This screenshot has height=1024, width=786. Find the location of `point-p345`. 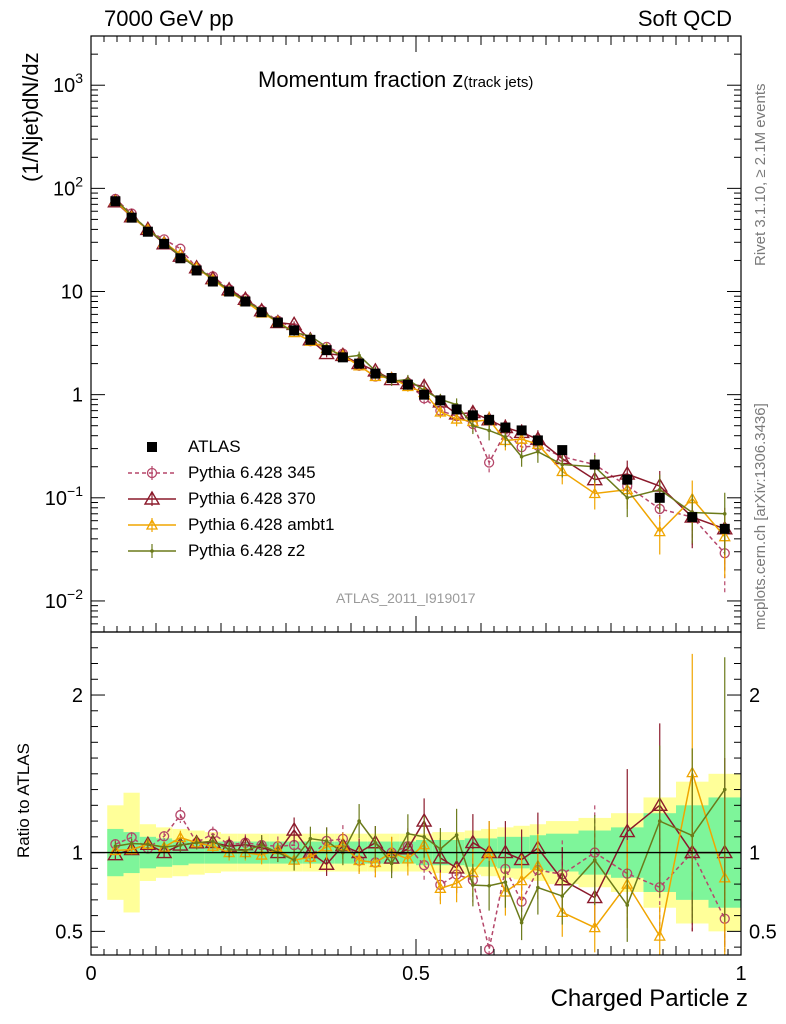

point-p345 is located at coordinates (489, 462).